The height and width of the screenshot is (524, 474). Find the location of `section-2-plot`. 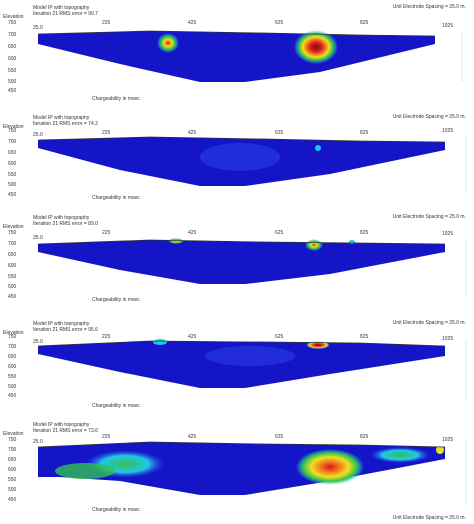

section-2-plot is located at coordinates (252, 163).